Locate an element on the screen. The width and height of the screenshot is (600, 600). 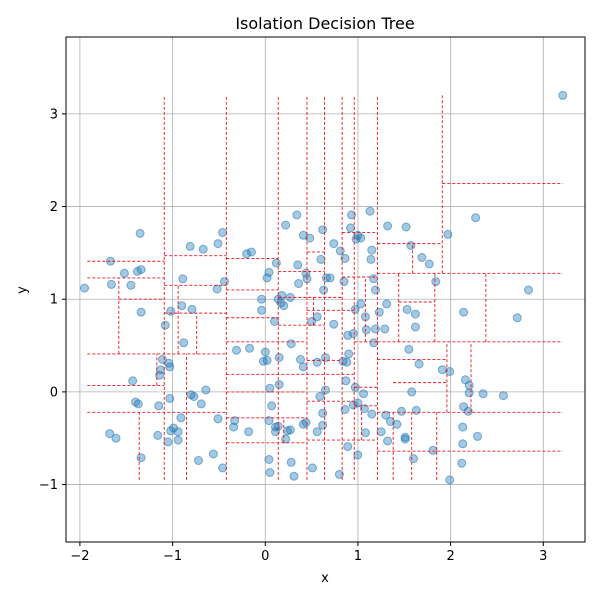
x-tick-label: −1 is located at coordinates (172, 556).